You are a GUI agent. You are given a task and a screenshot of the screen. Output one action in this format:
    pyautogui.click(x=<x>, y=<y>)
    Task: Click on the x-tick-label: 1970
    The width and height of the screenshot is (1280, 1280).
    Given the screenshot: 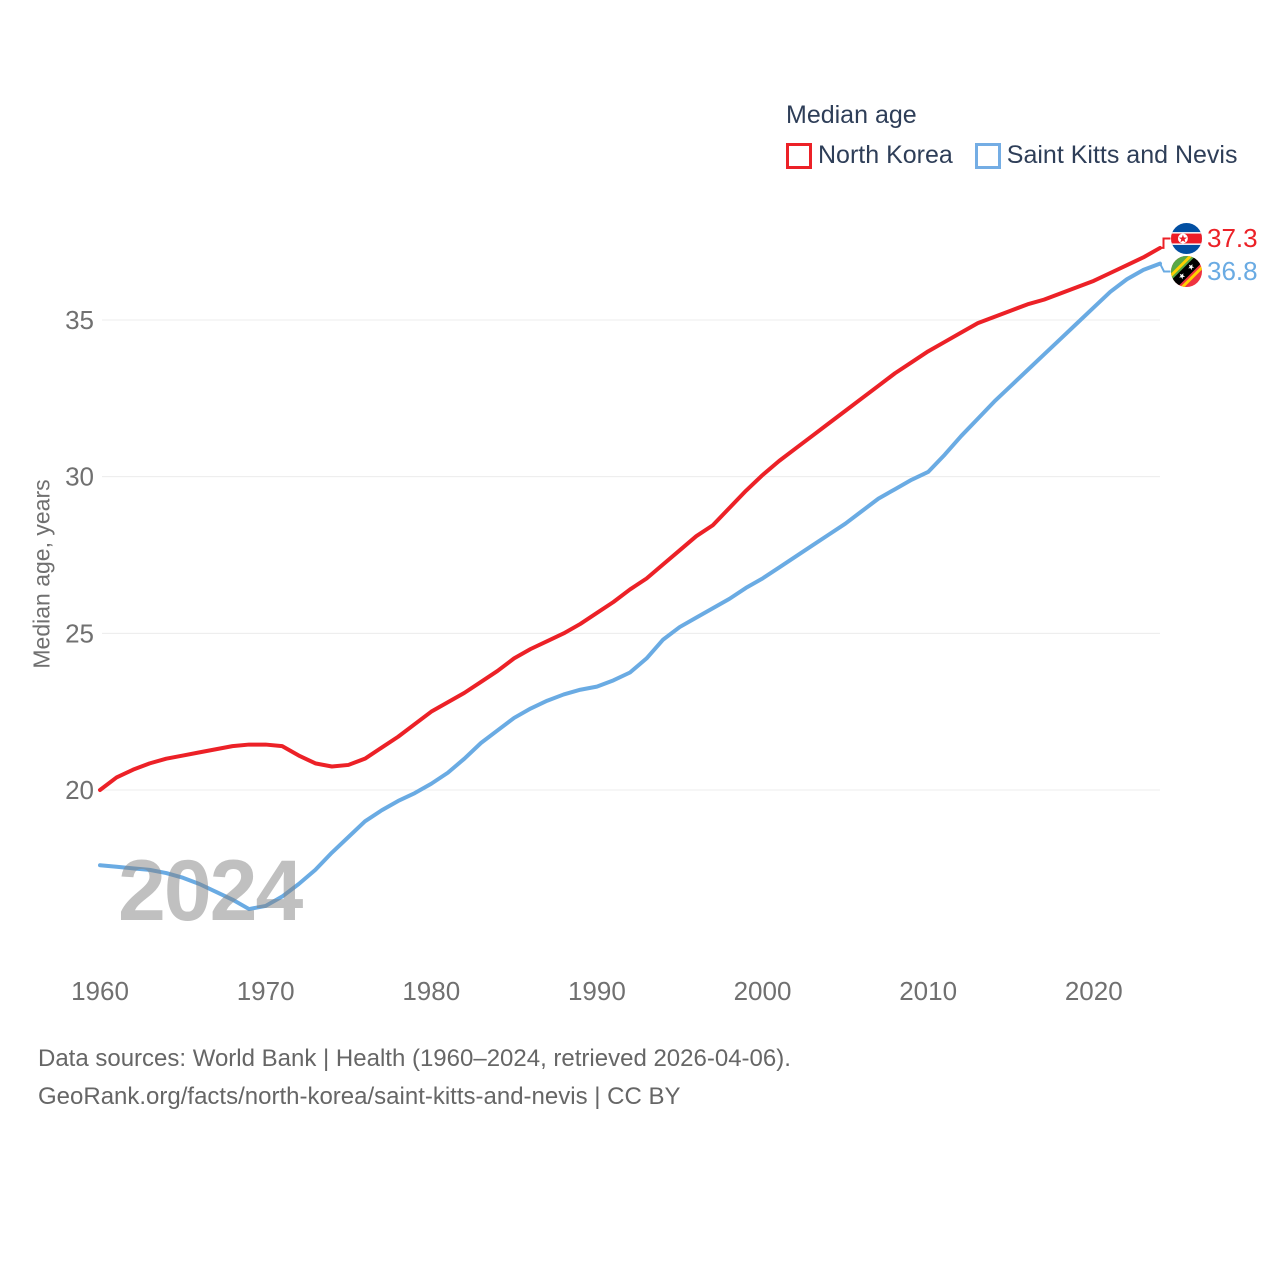 What is the action you would take?
    pyautogui.click(x=266, y=991)
    